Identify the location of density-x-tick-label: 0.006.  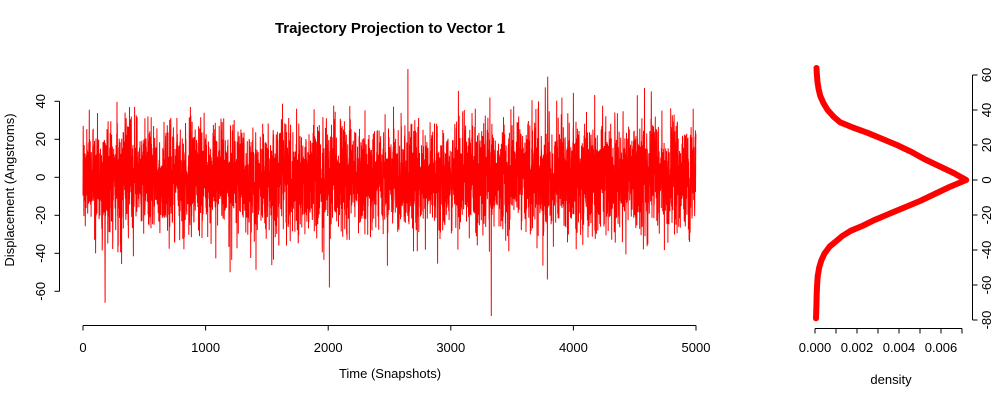
(941, 347).